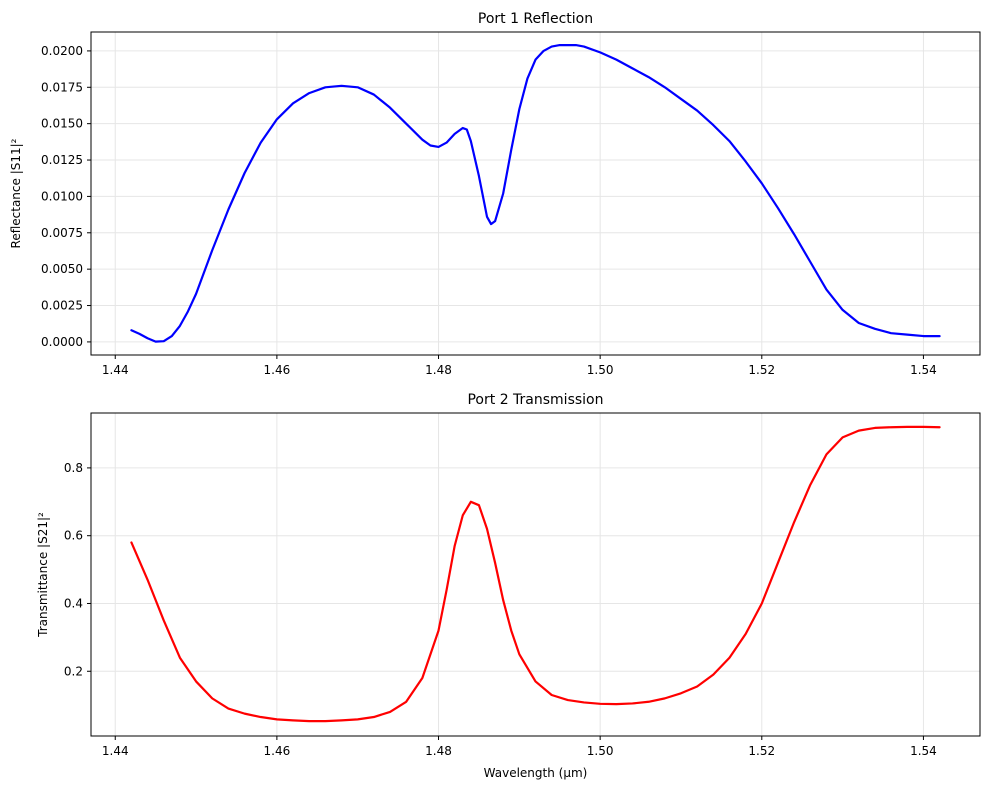 The image size is (989, 790). Describe the element at coordinates (62, 306) in the screenshot. I see `reflection-ytick-label: 0.0025` at that location.